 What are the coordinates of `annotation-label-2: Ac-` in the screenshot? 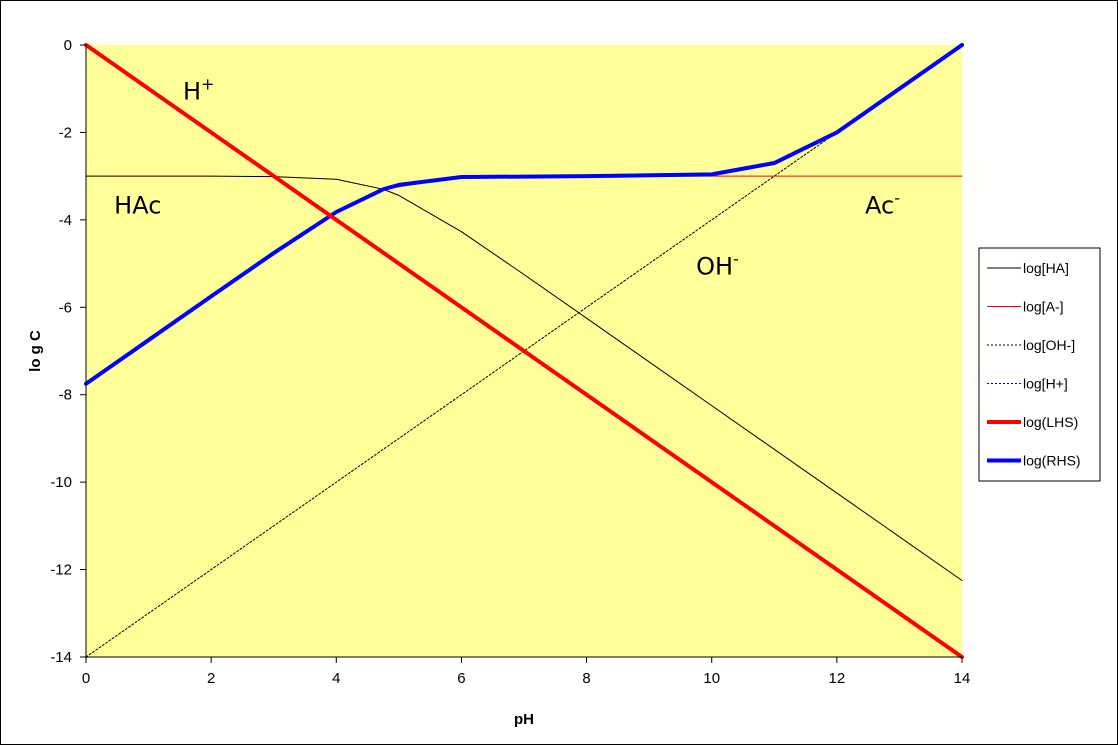 It's located at (882, 203).